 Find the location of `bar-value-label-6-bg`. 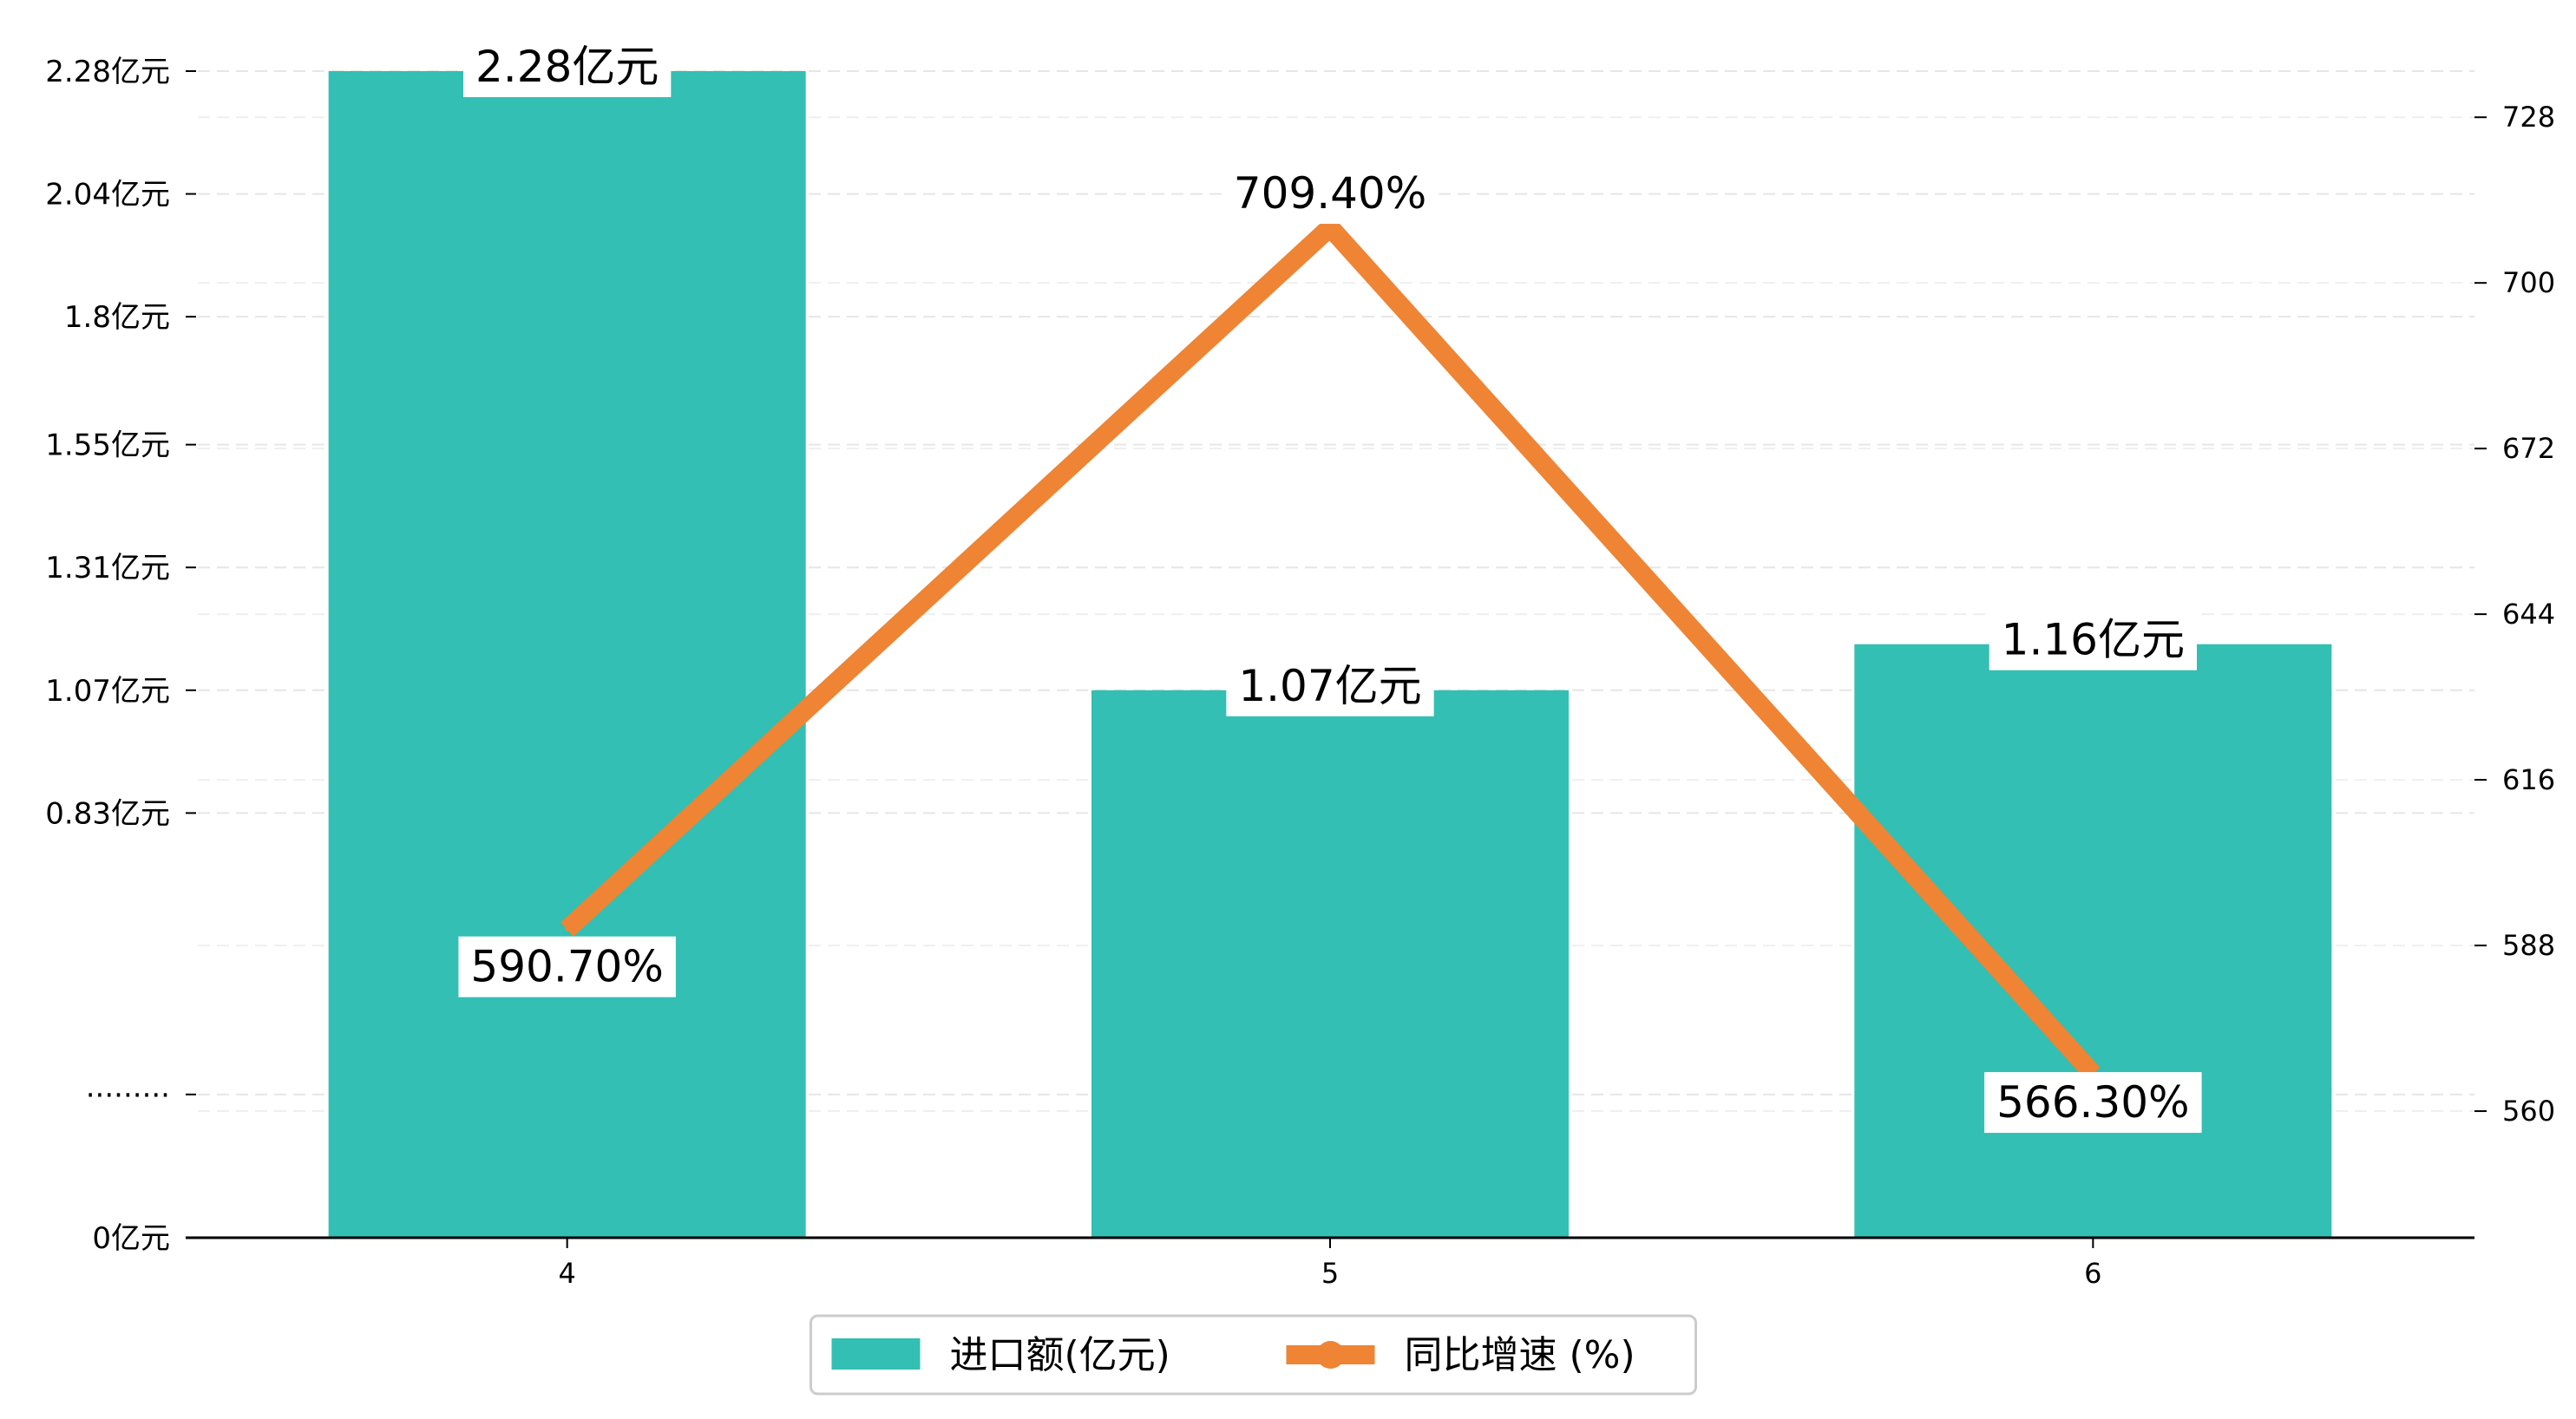

bar-value-label-6-bg is located at coordinates (2093, 639).